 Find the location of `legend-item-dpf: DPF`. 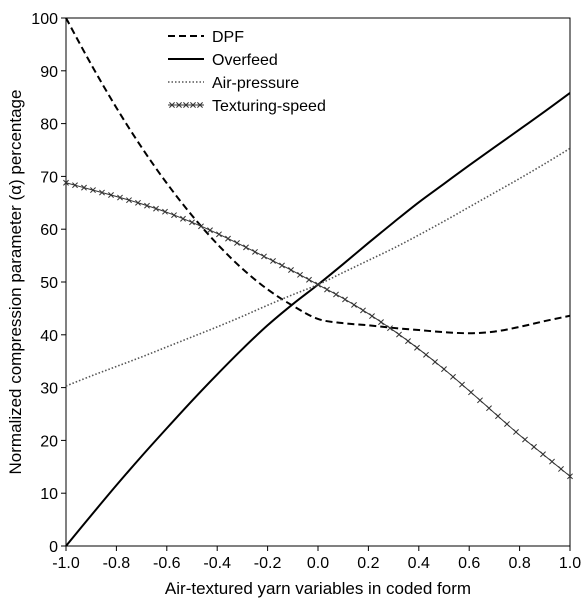

legend-item-dpf: DPF is located at coordinates (206, 37).